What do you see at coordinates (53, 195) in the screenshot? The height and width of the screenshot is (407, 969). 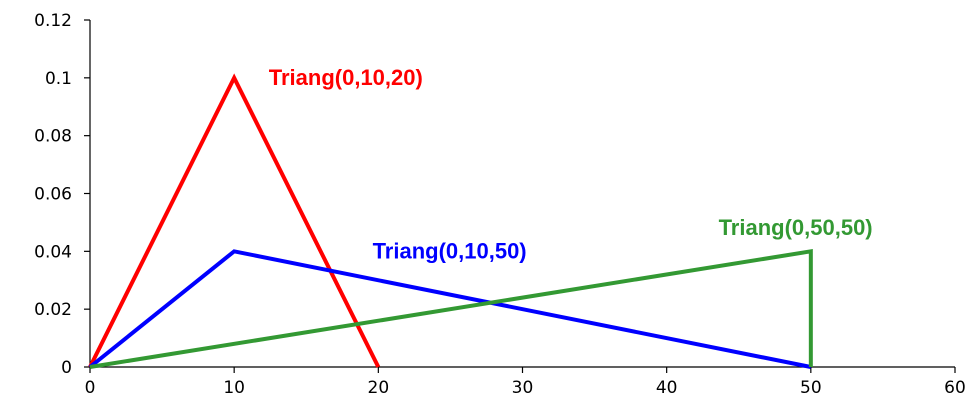 I see `y-tick-label: 0.06` at bounding box center [53, 195].